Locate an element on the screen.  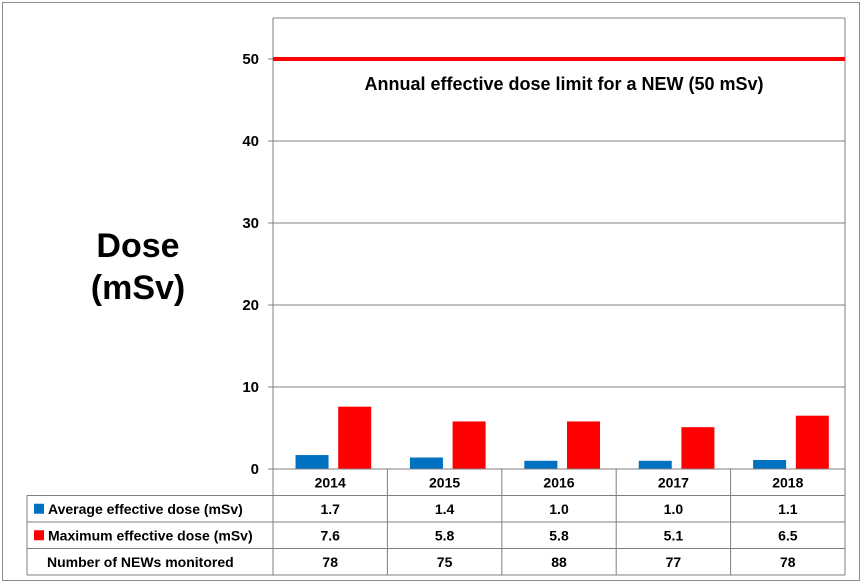
x-tick-label: 2014 is located at coordinates (330, 482).